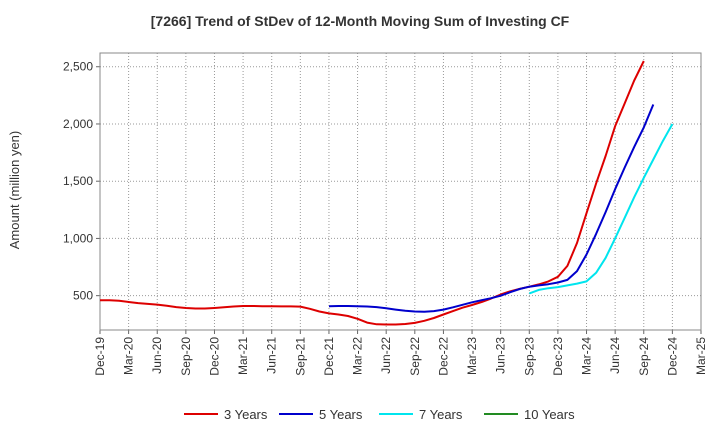 This screenshot has height=440, width=720. I want to click on x-tick-label: Mar-22, so click(358, 356).